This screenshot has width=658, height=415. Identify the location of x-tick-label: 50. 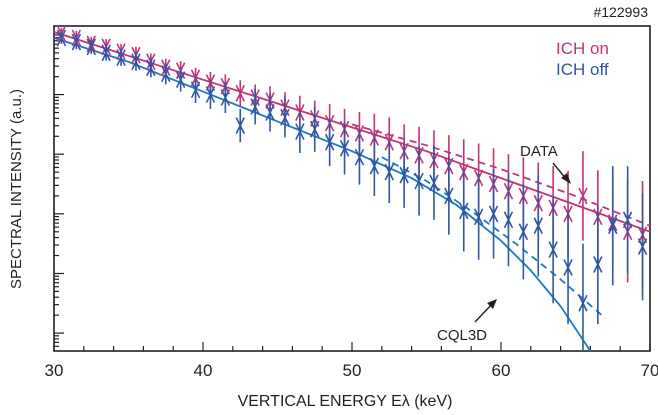
(352, 370).